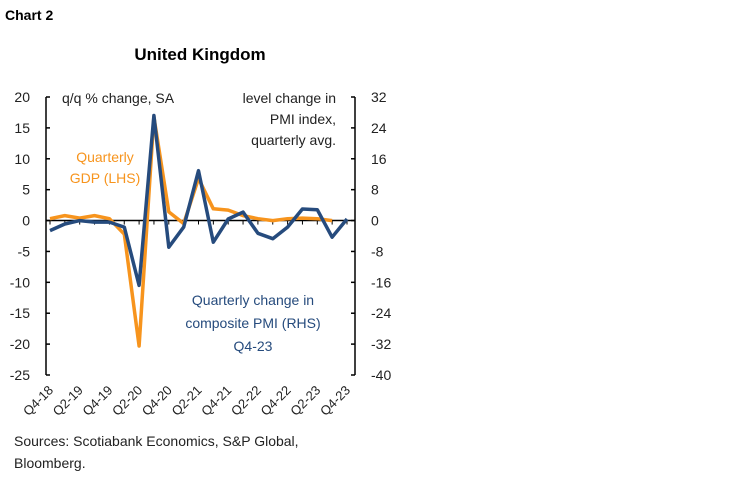  I want to click on left-tick-label: -20, so click(20, 344).